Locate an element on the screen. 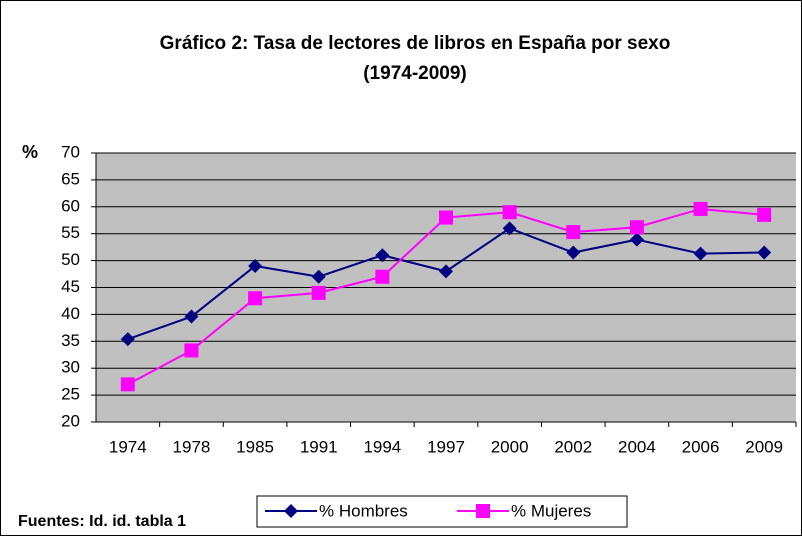 This screenshot has width=802, height=536. y-tick-label: 45 is located at coordinates (70, 286).